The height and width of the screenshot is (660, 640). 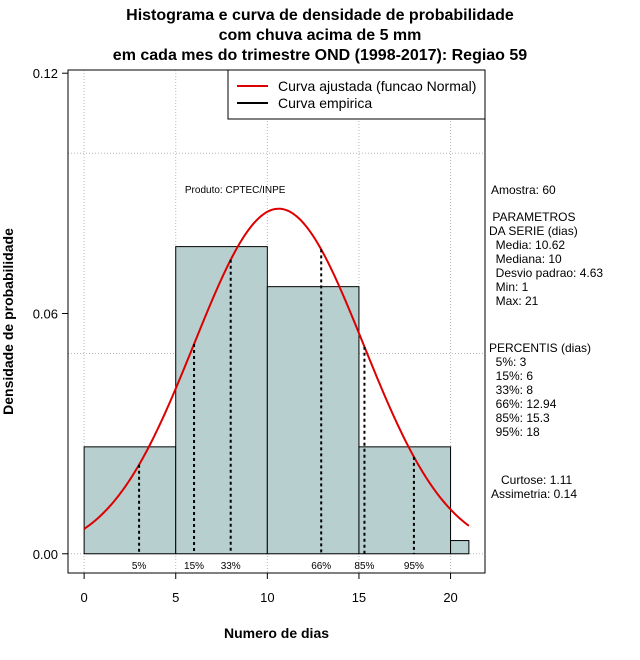 What do you see at coordinates (267, 597) in the screenshot?
I see `x-tick-label: 10` at bounding box center [267, 597].